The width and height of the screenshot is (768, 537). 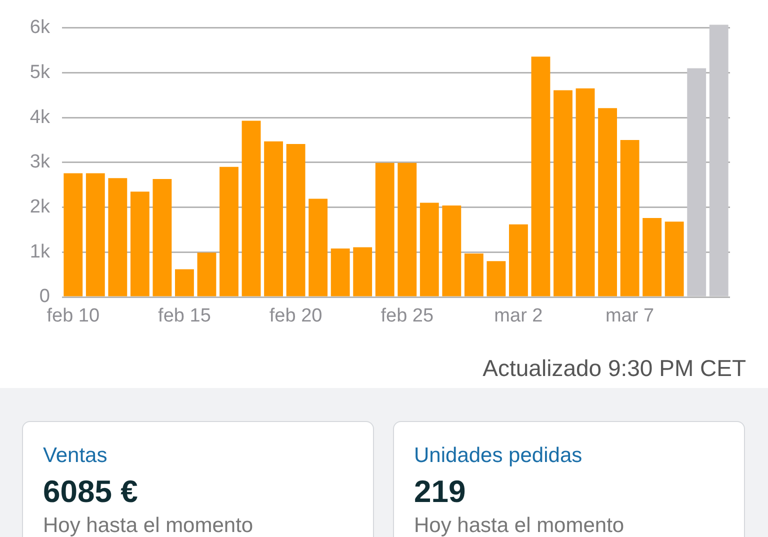 What do you see at coordinates (44, 297) in the screenshot?
I see `y-tick-label: 0` at bounding box center [44, 297].